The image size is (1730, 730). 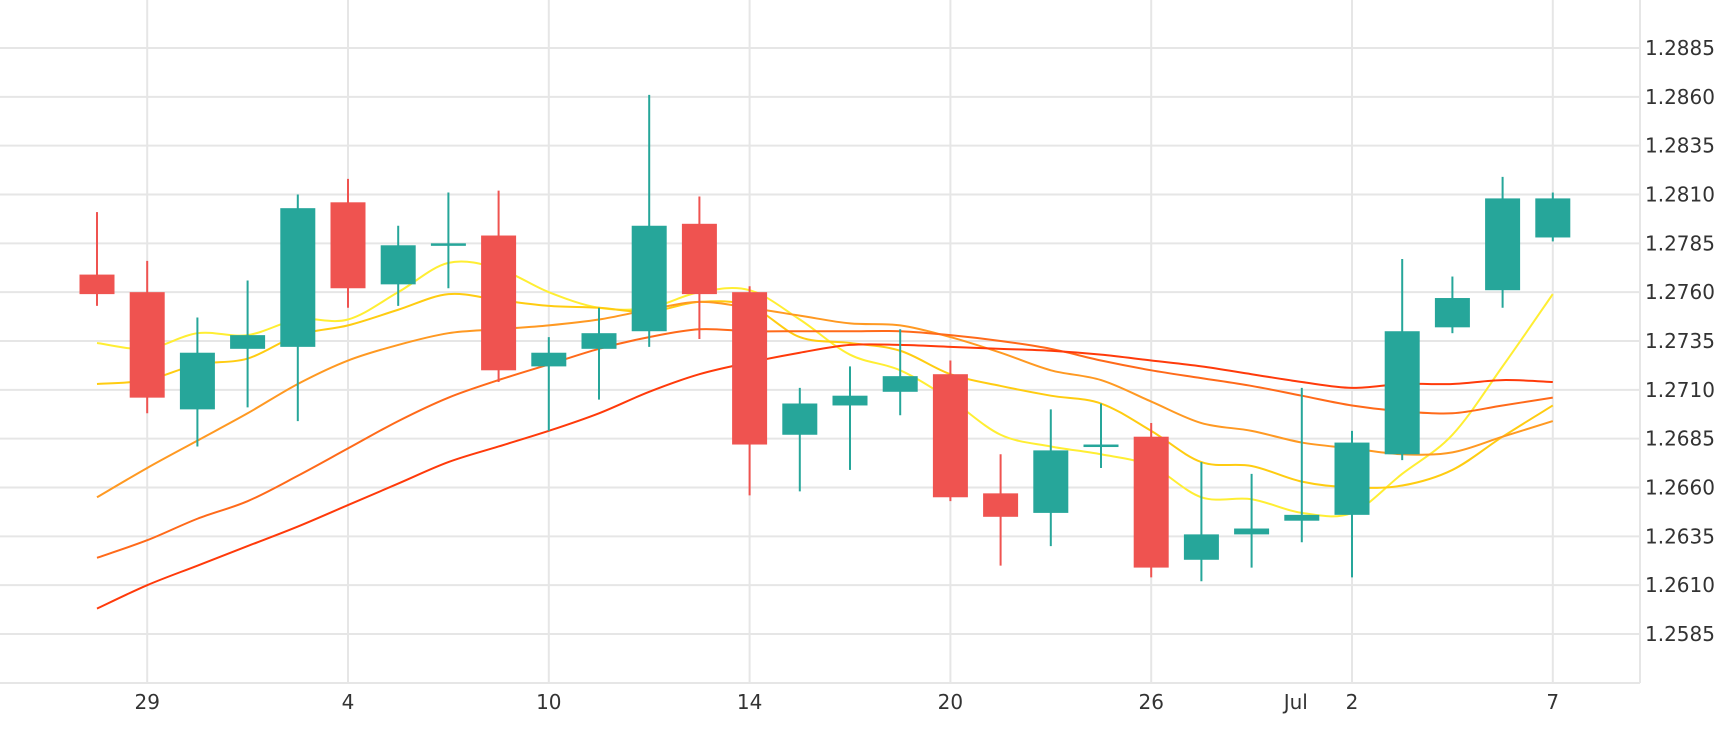 I want to click on y-tick-label: 1.2610, so click(x=1680, y=585).